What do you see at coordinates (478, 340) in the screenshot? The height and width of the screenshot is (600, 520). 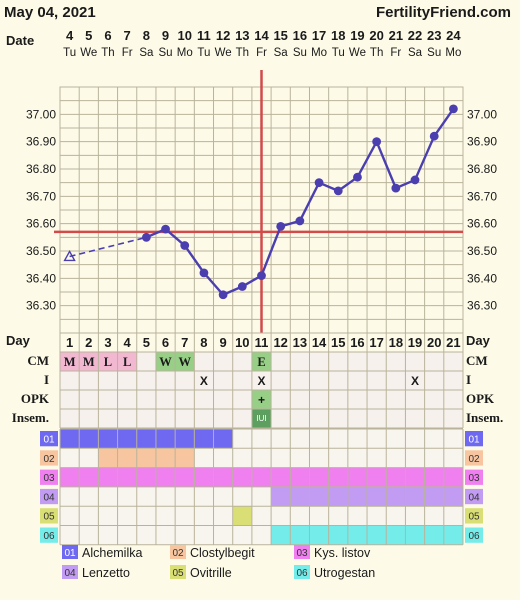 I see `day-row-label-right: Day` at bounding box center [478, 340].